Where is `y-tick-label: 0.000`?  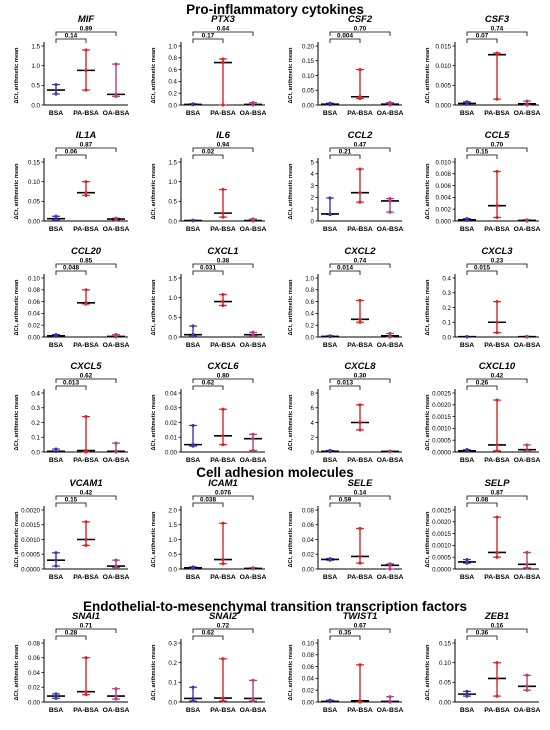
y-tick-label: 0.000 is located at coordinates (444, 105).